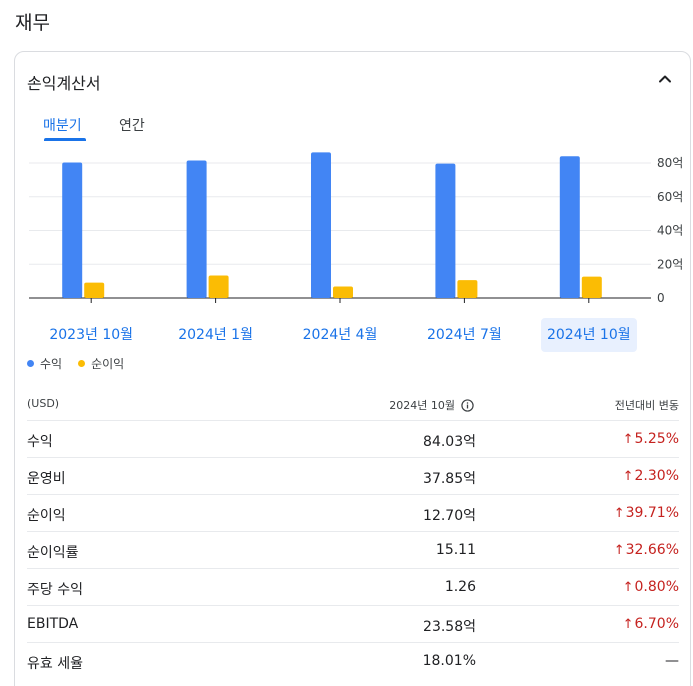 Image resolution: width=693 pixels, height=686 pixels. I want to click on tab-quarterly: 매분기, so click(62, 126).